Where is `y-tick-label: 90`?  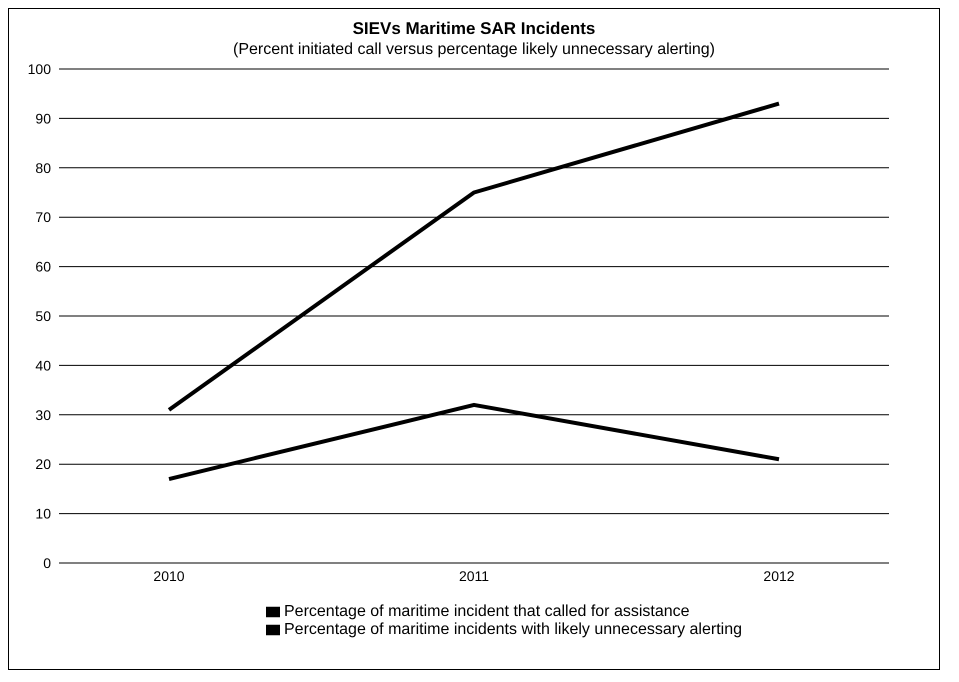 y-tick-label: 90 is located at coordinates (43, 118).